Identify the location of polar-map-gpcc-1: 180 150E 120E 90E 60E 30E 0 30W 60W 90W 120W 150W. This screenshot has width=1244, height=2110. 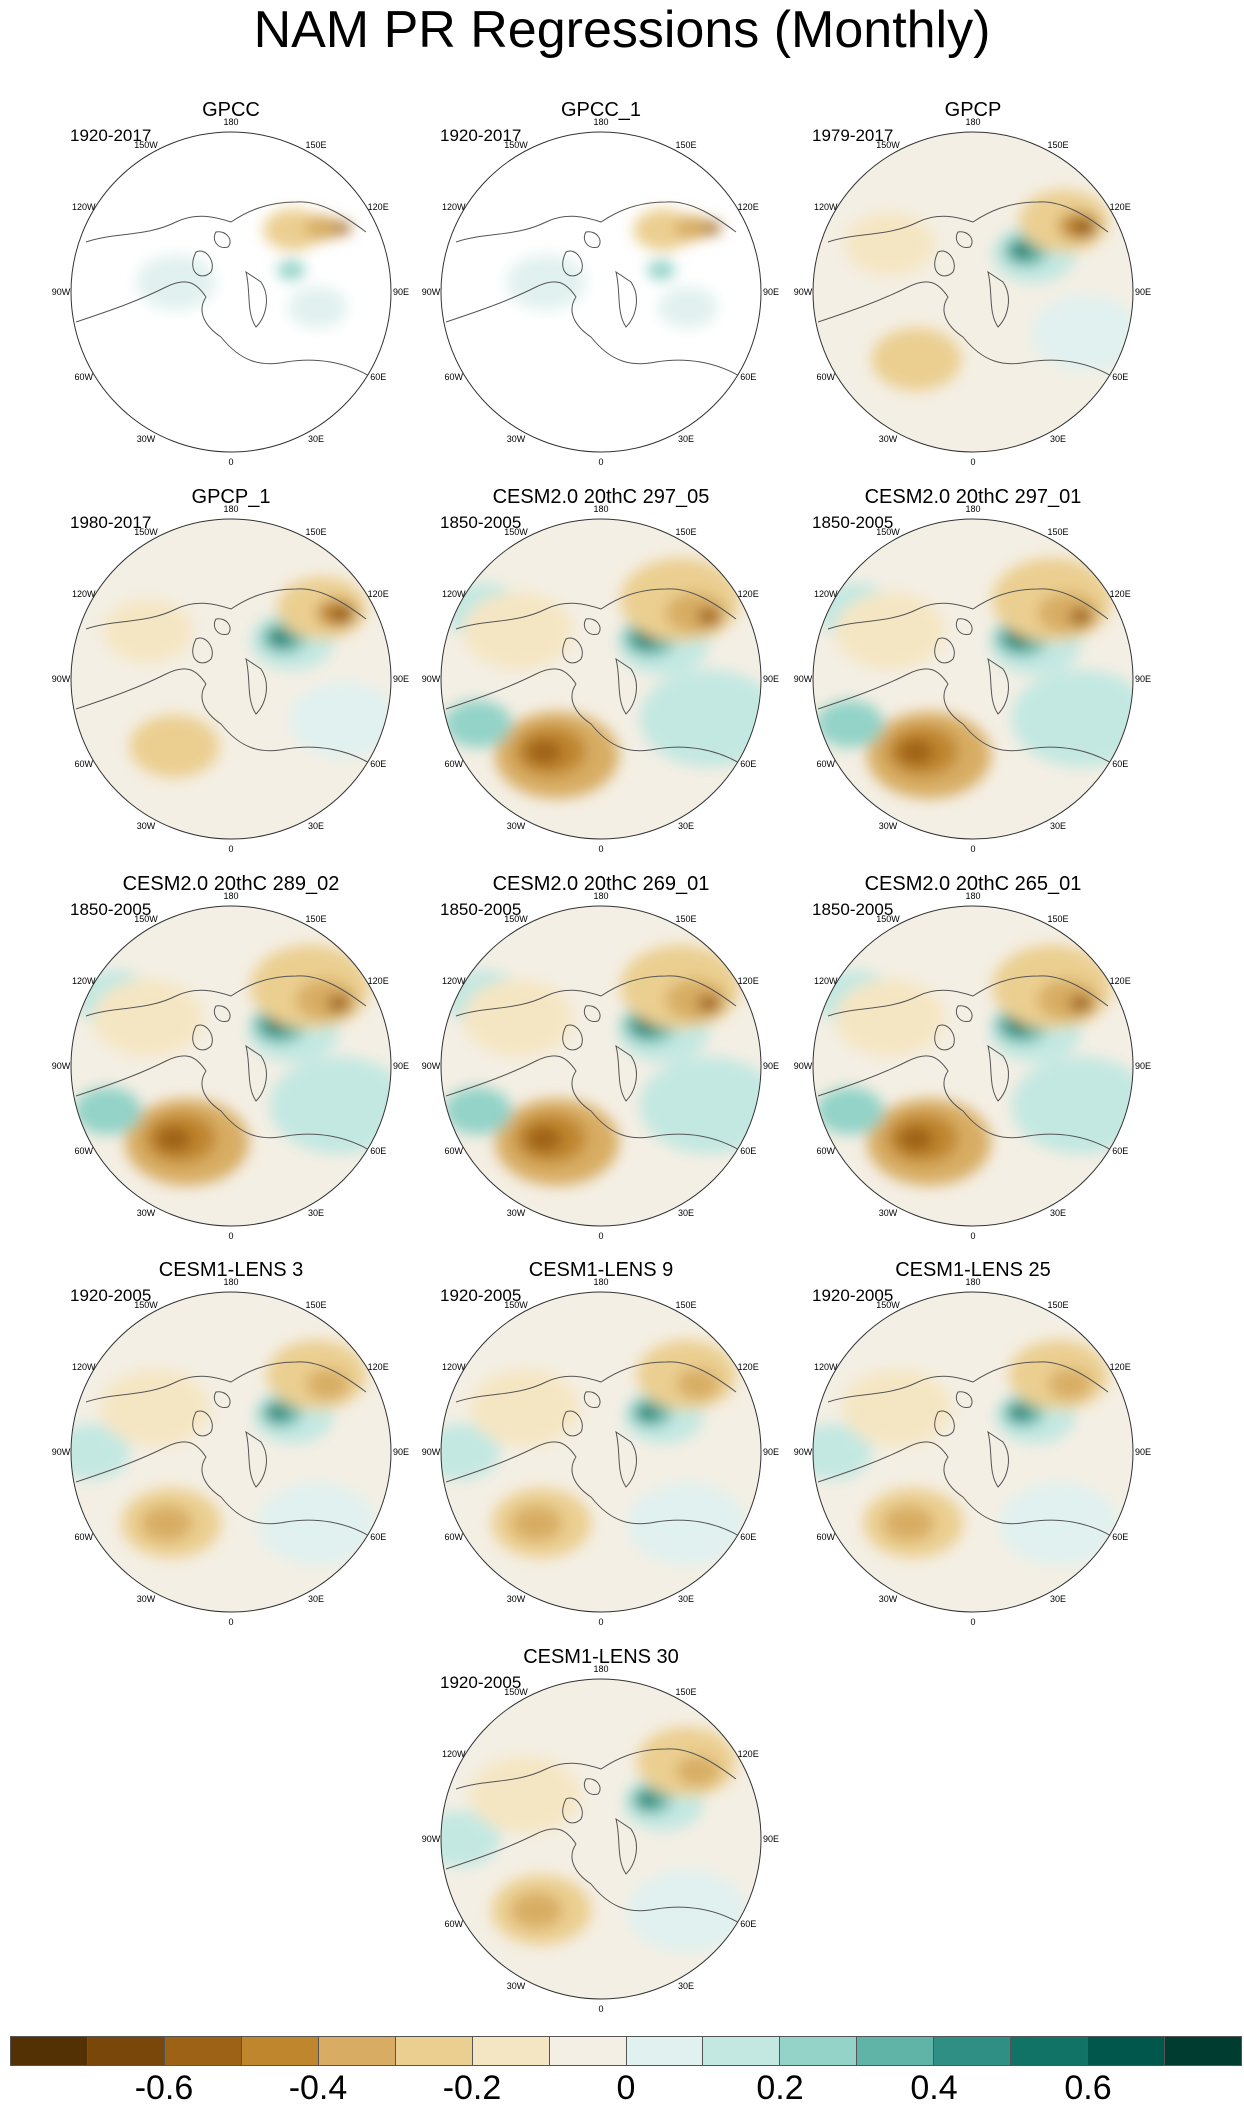
(600, 292).